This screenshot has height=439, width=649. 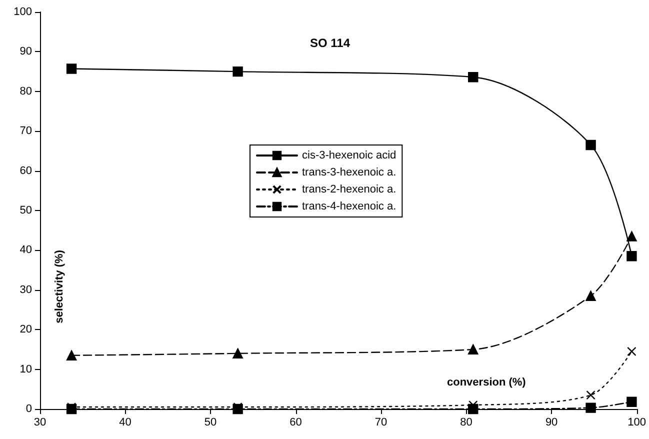 What do you see at coordinates (60, 287) in the screenshot?
I see `y-axis-title: selectivity (%)` at bounding box center [60, 287].